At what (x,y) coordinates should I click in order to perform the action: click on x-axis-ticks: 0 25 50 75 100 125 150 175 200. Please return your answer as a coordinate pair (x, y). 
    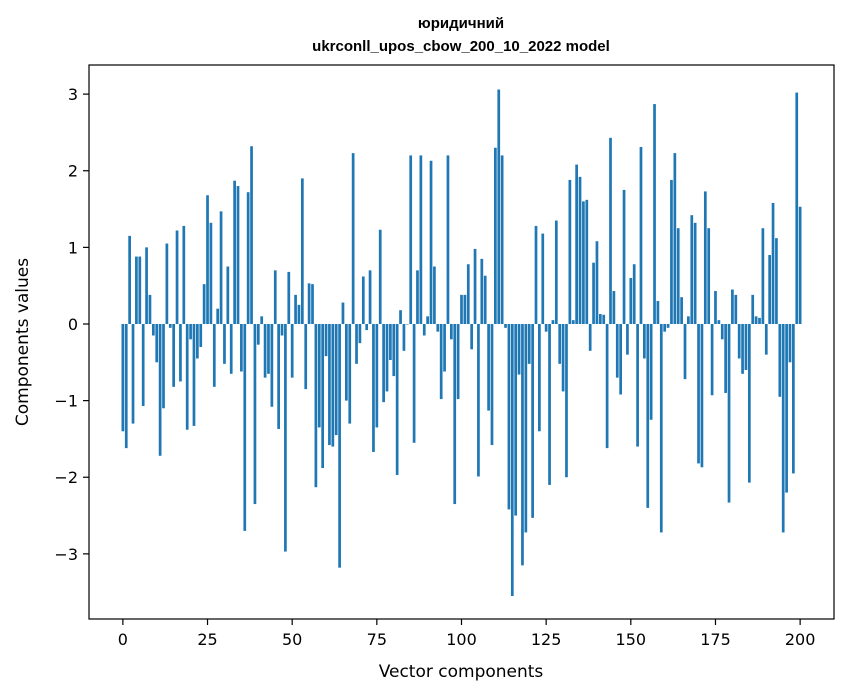
    Looking at the image, I should click on (466, 634).